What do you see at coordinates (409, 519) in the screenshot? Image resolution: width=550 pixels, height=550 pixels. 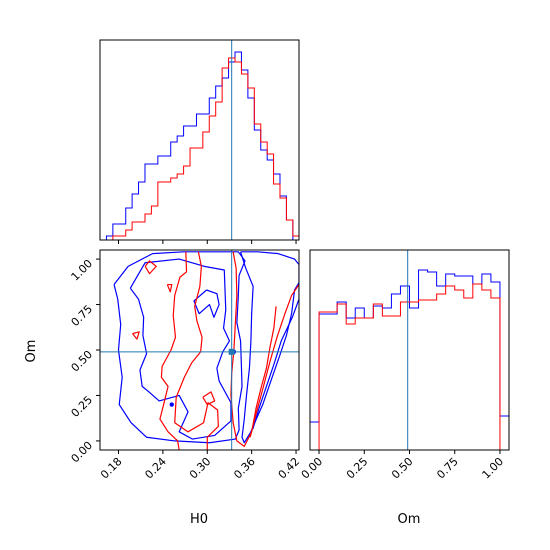 I see `x-axis-label-om: Om` at bounding box center [409, 519].